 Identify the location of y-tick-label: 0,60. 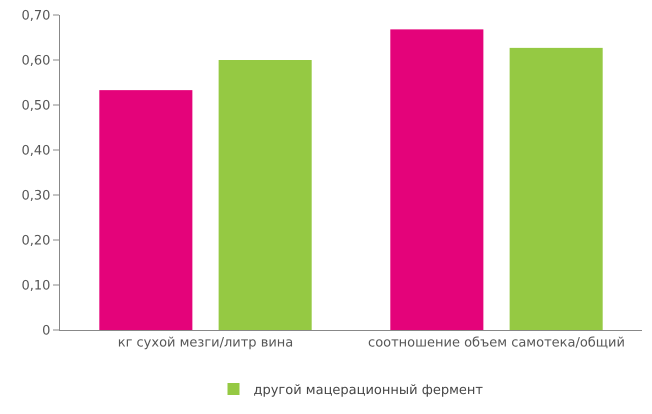
(35, 61).